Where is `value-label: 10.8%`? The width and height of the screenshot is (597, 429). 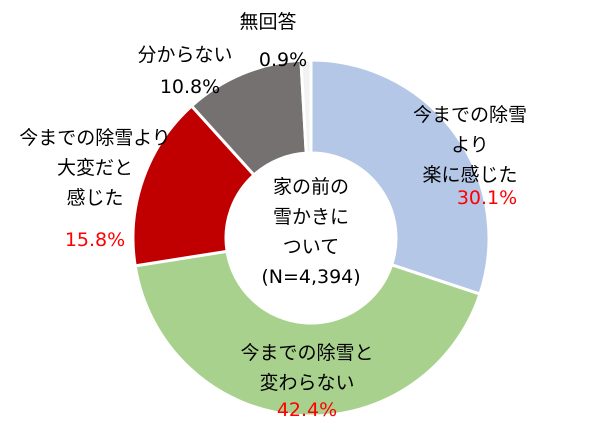
value-label: 10.8% is located at coordinates (190, 87).